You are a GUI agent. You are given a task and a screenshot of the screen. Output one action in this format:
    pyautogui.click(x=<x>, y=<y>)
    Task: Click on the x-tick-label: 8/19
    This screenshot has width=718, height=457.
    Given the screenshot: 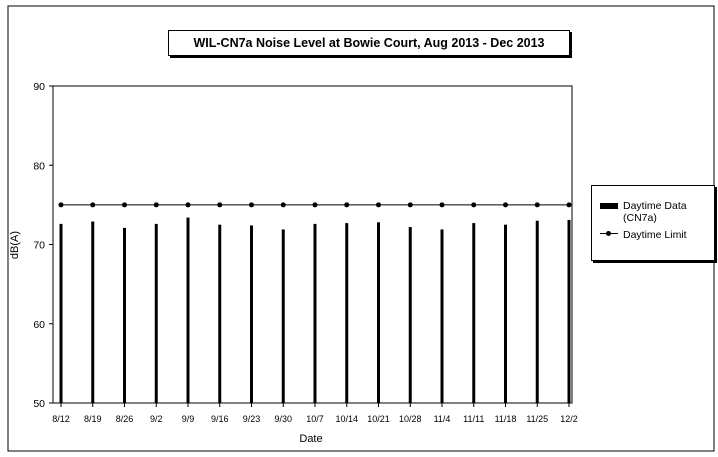 What is the action you would take?
    pyautogui.click(x=93, y=419)
    